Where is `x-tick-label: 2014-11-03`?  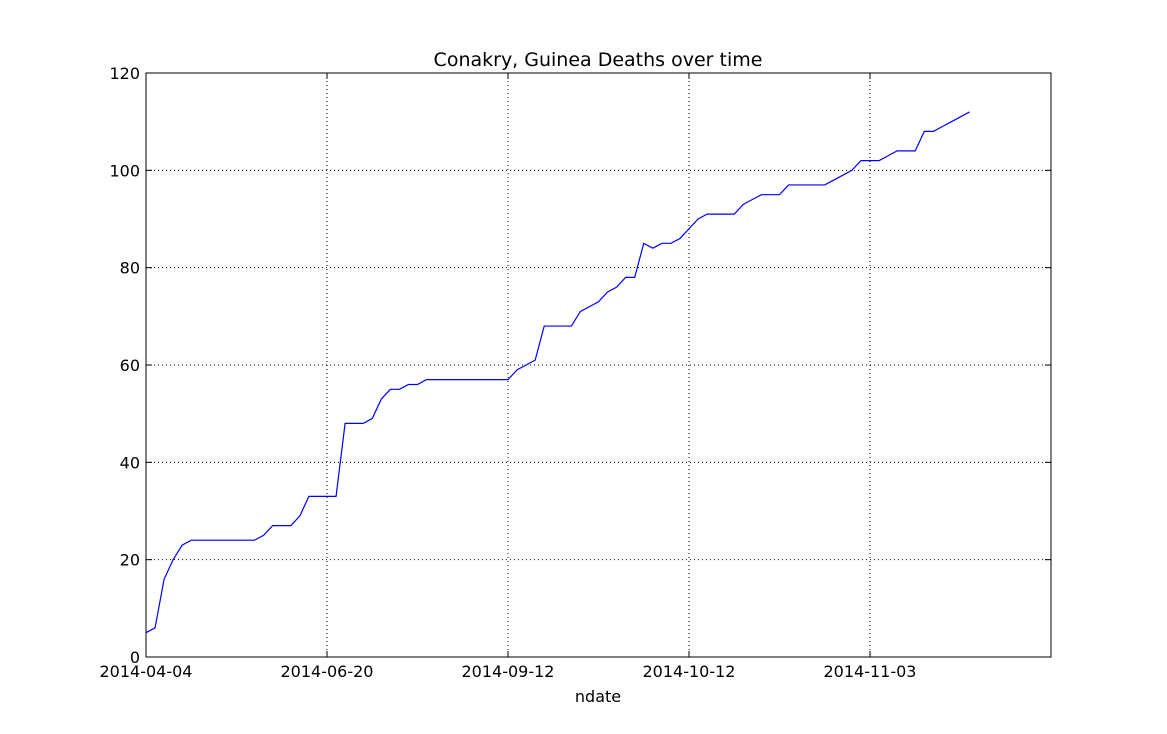
x-tick-label: 2014-11-03 is located at coordinates (870, 671).